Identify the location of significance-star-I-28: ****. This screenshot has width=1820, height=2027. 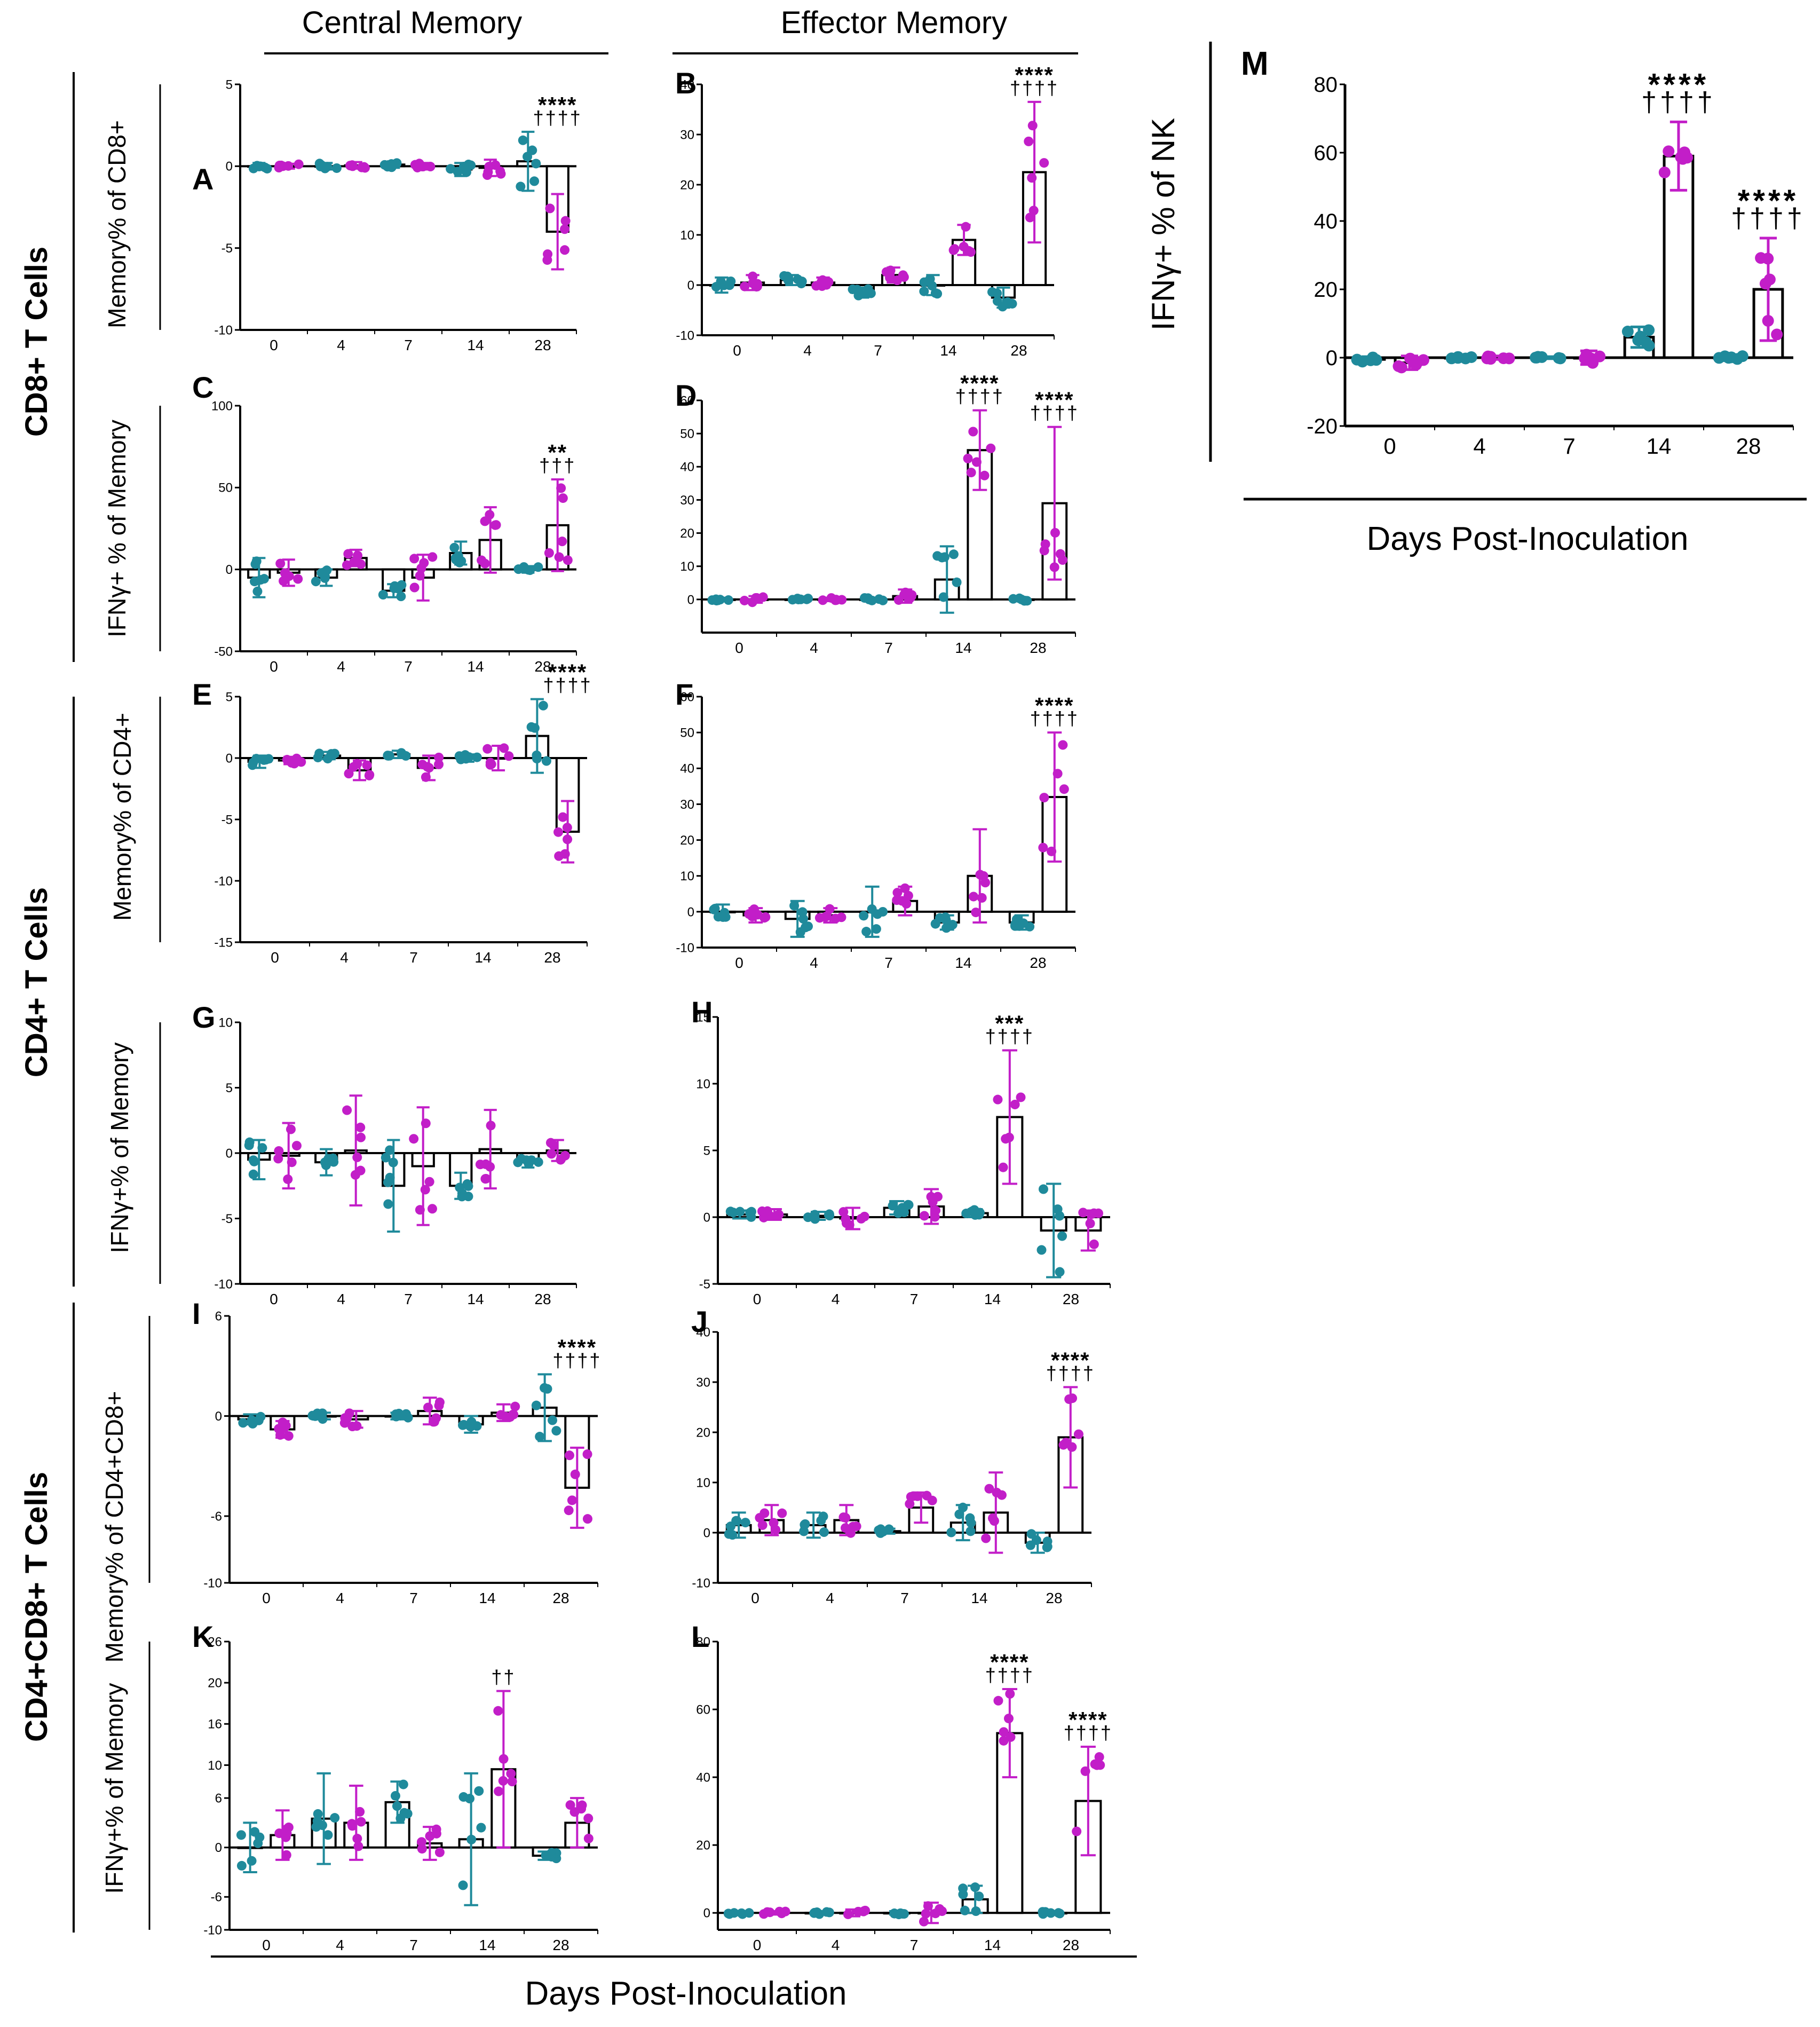
(577, 1347).